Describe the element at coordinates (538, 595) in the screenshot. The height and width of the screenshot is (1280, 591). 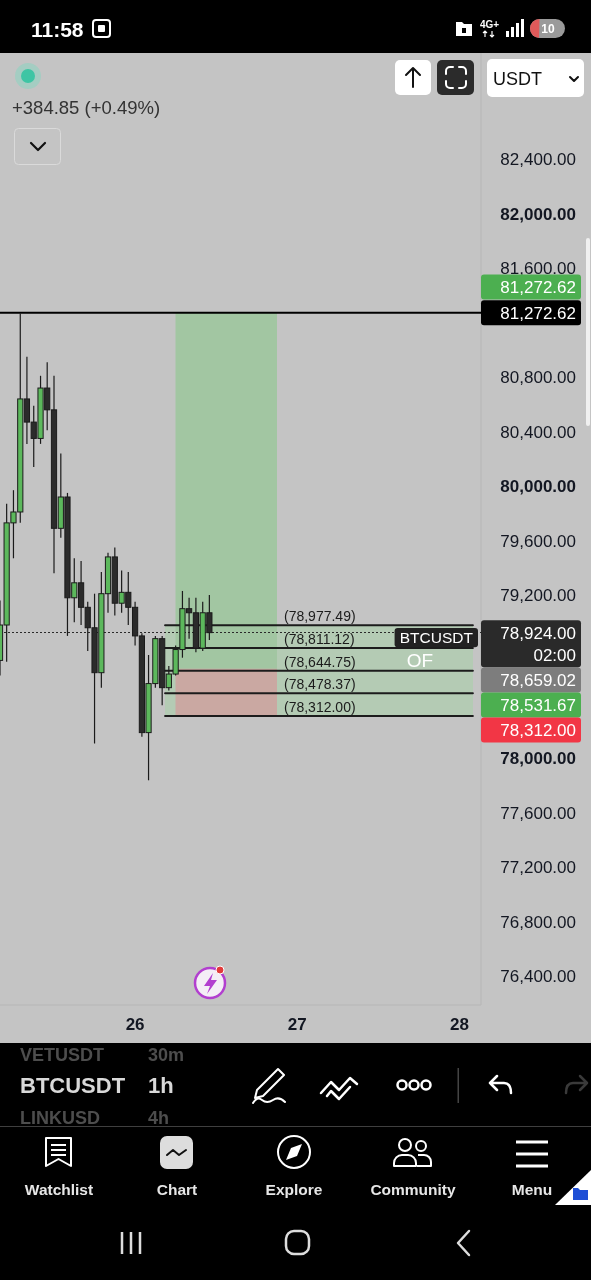
I see `y-tick-label: 79,200.00` at that location.